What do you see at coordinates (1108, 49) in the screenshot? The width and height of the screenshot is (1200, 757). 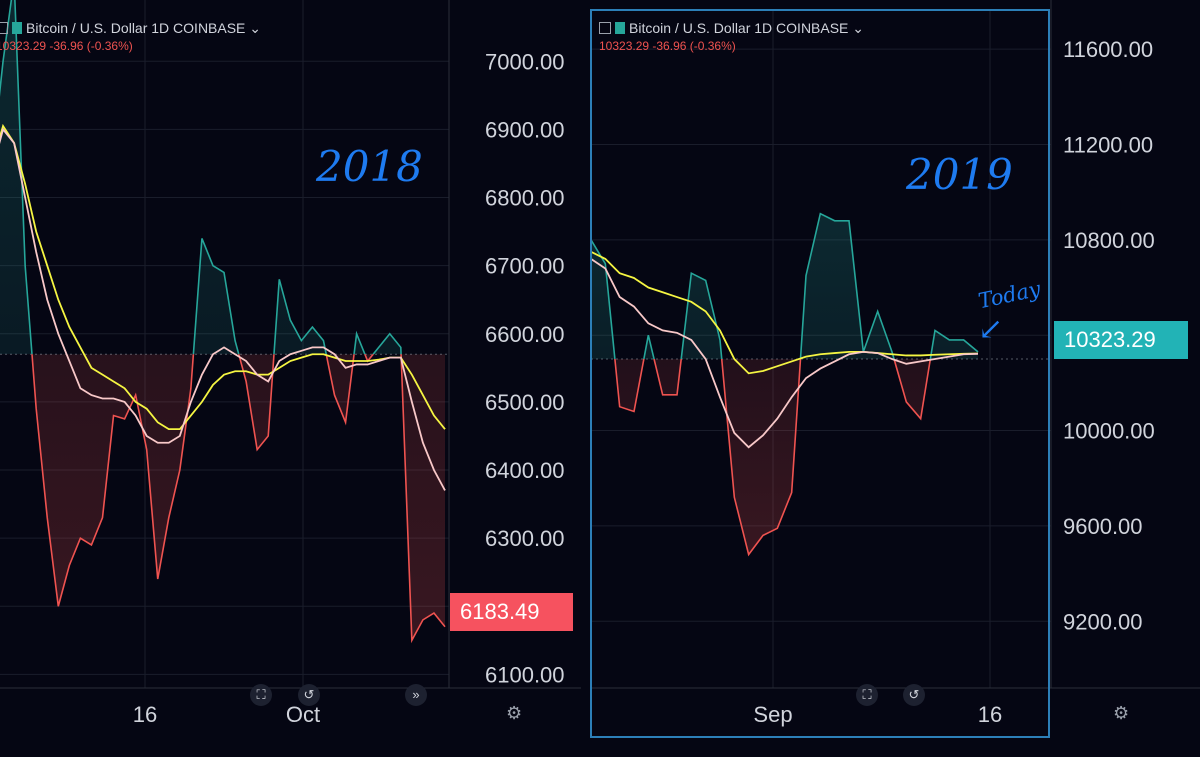 I see `y-tick-label: 11600.00` at bounding box center [1108, 49].